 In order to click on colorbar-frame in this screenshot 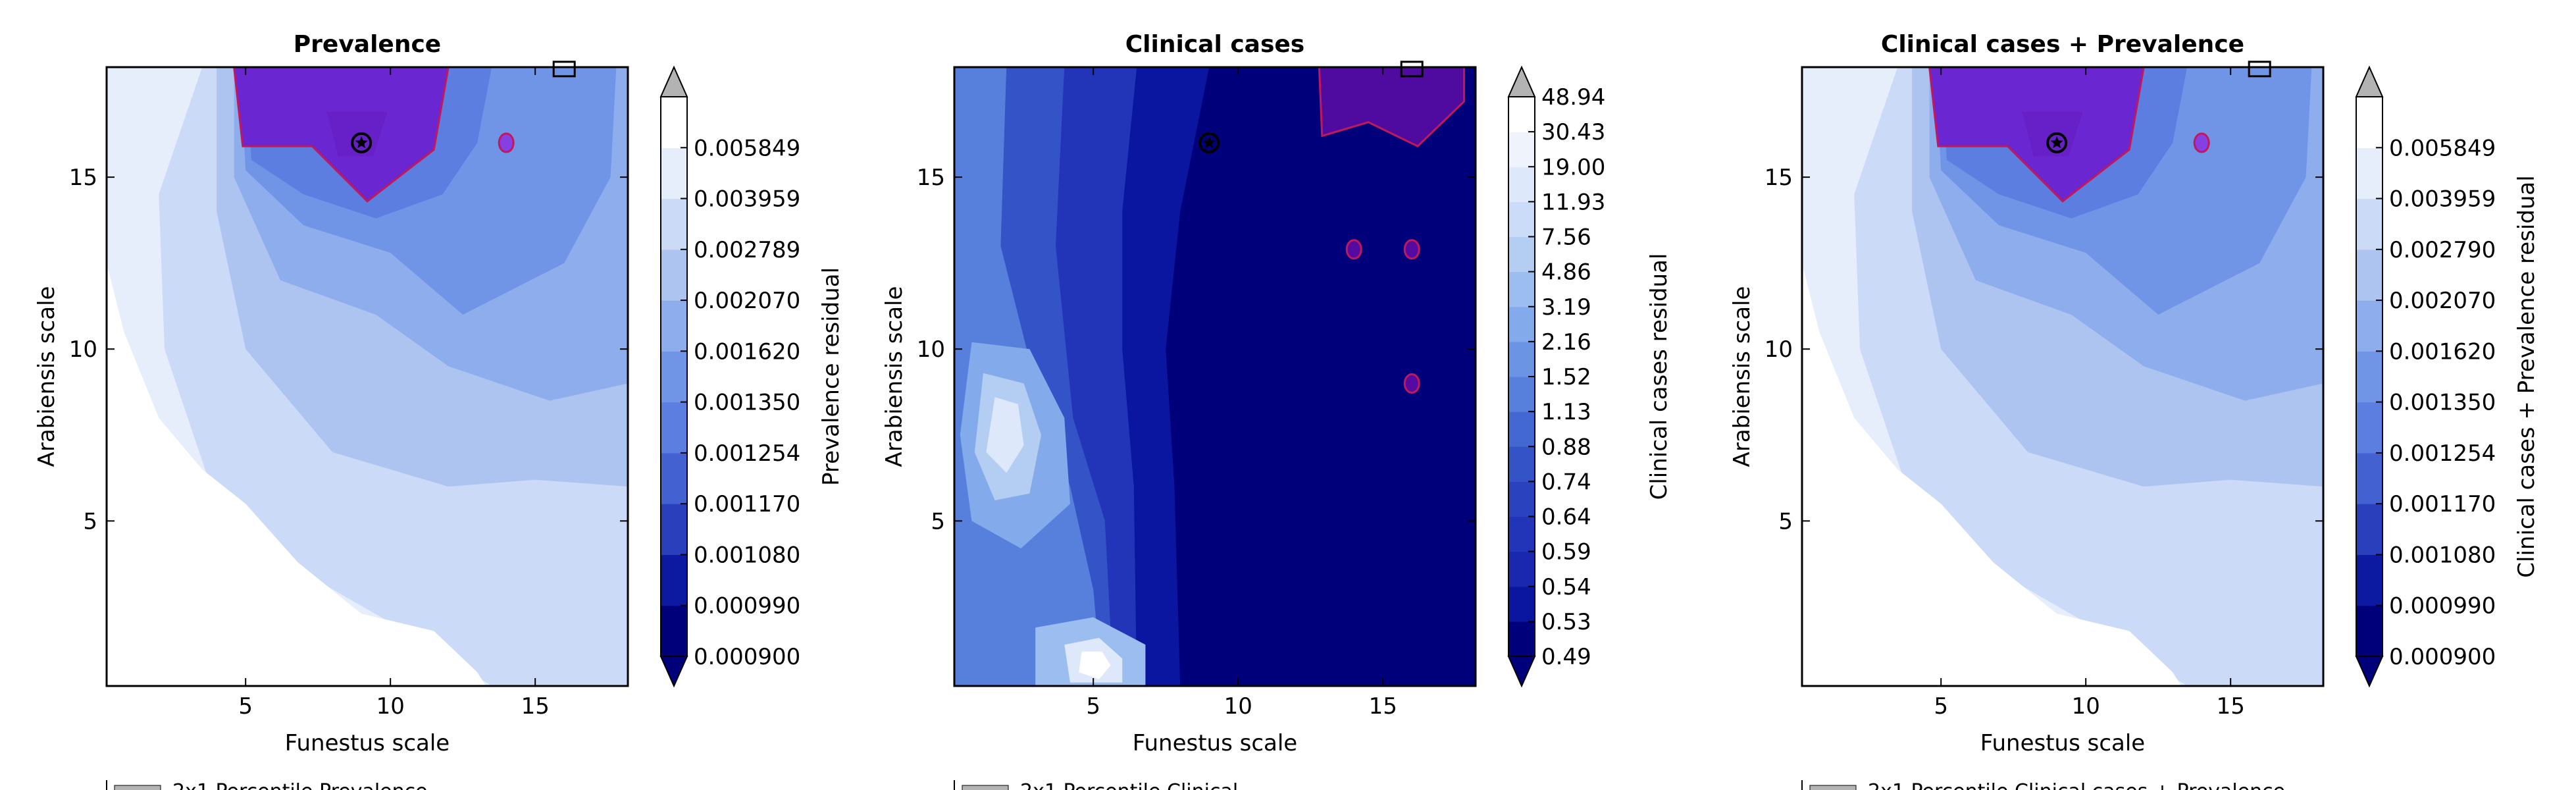, I will do `click(2369, 377)`.